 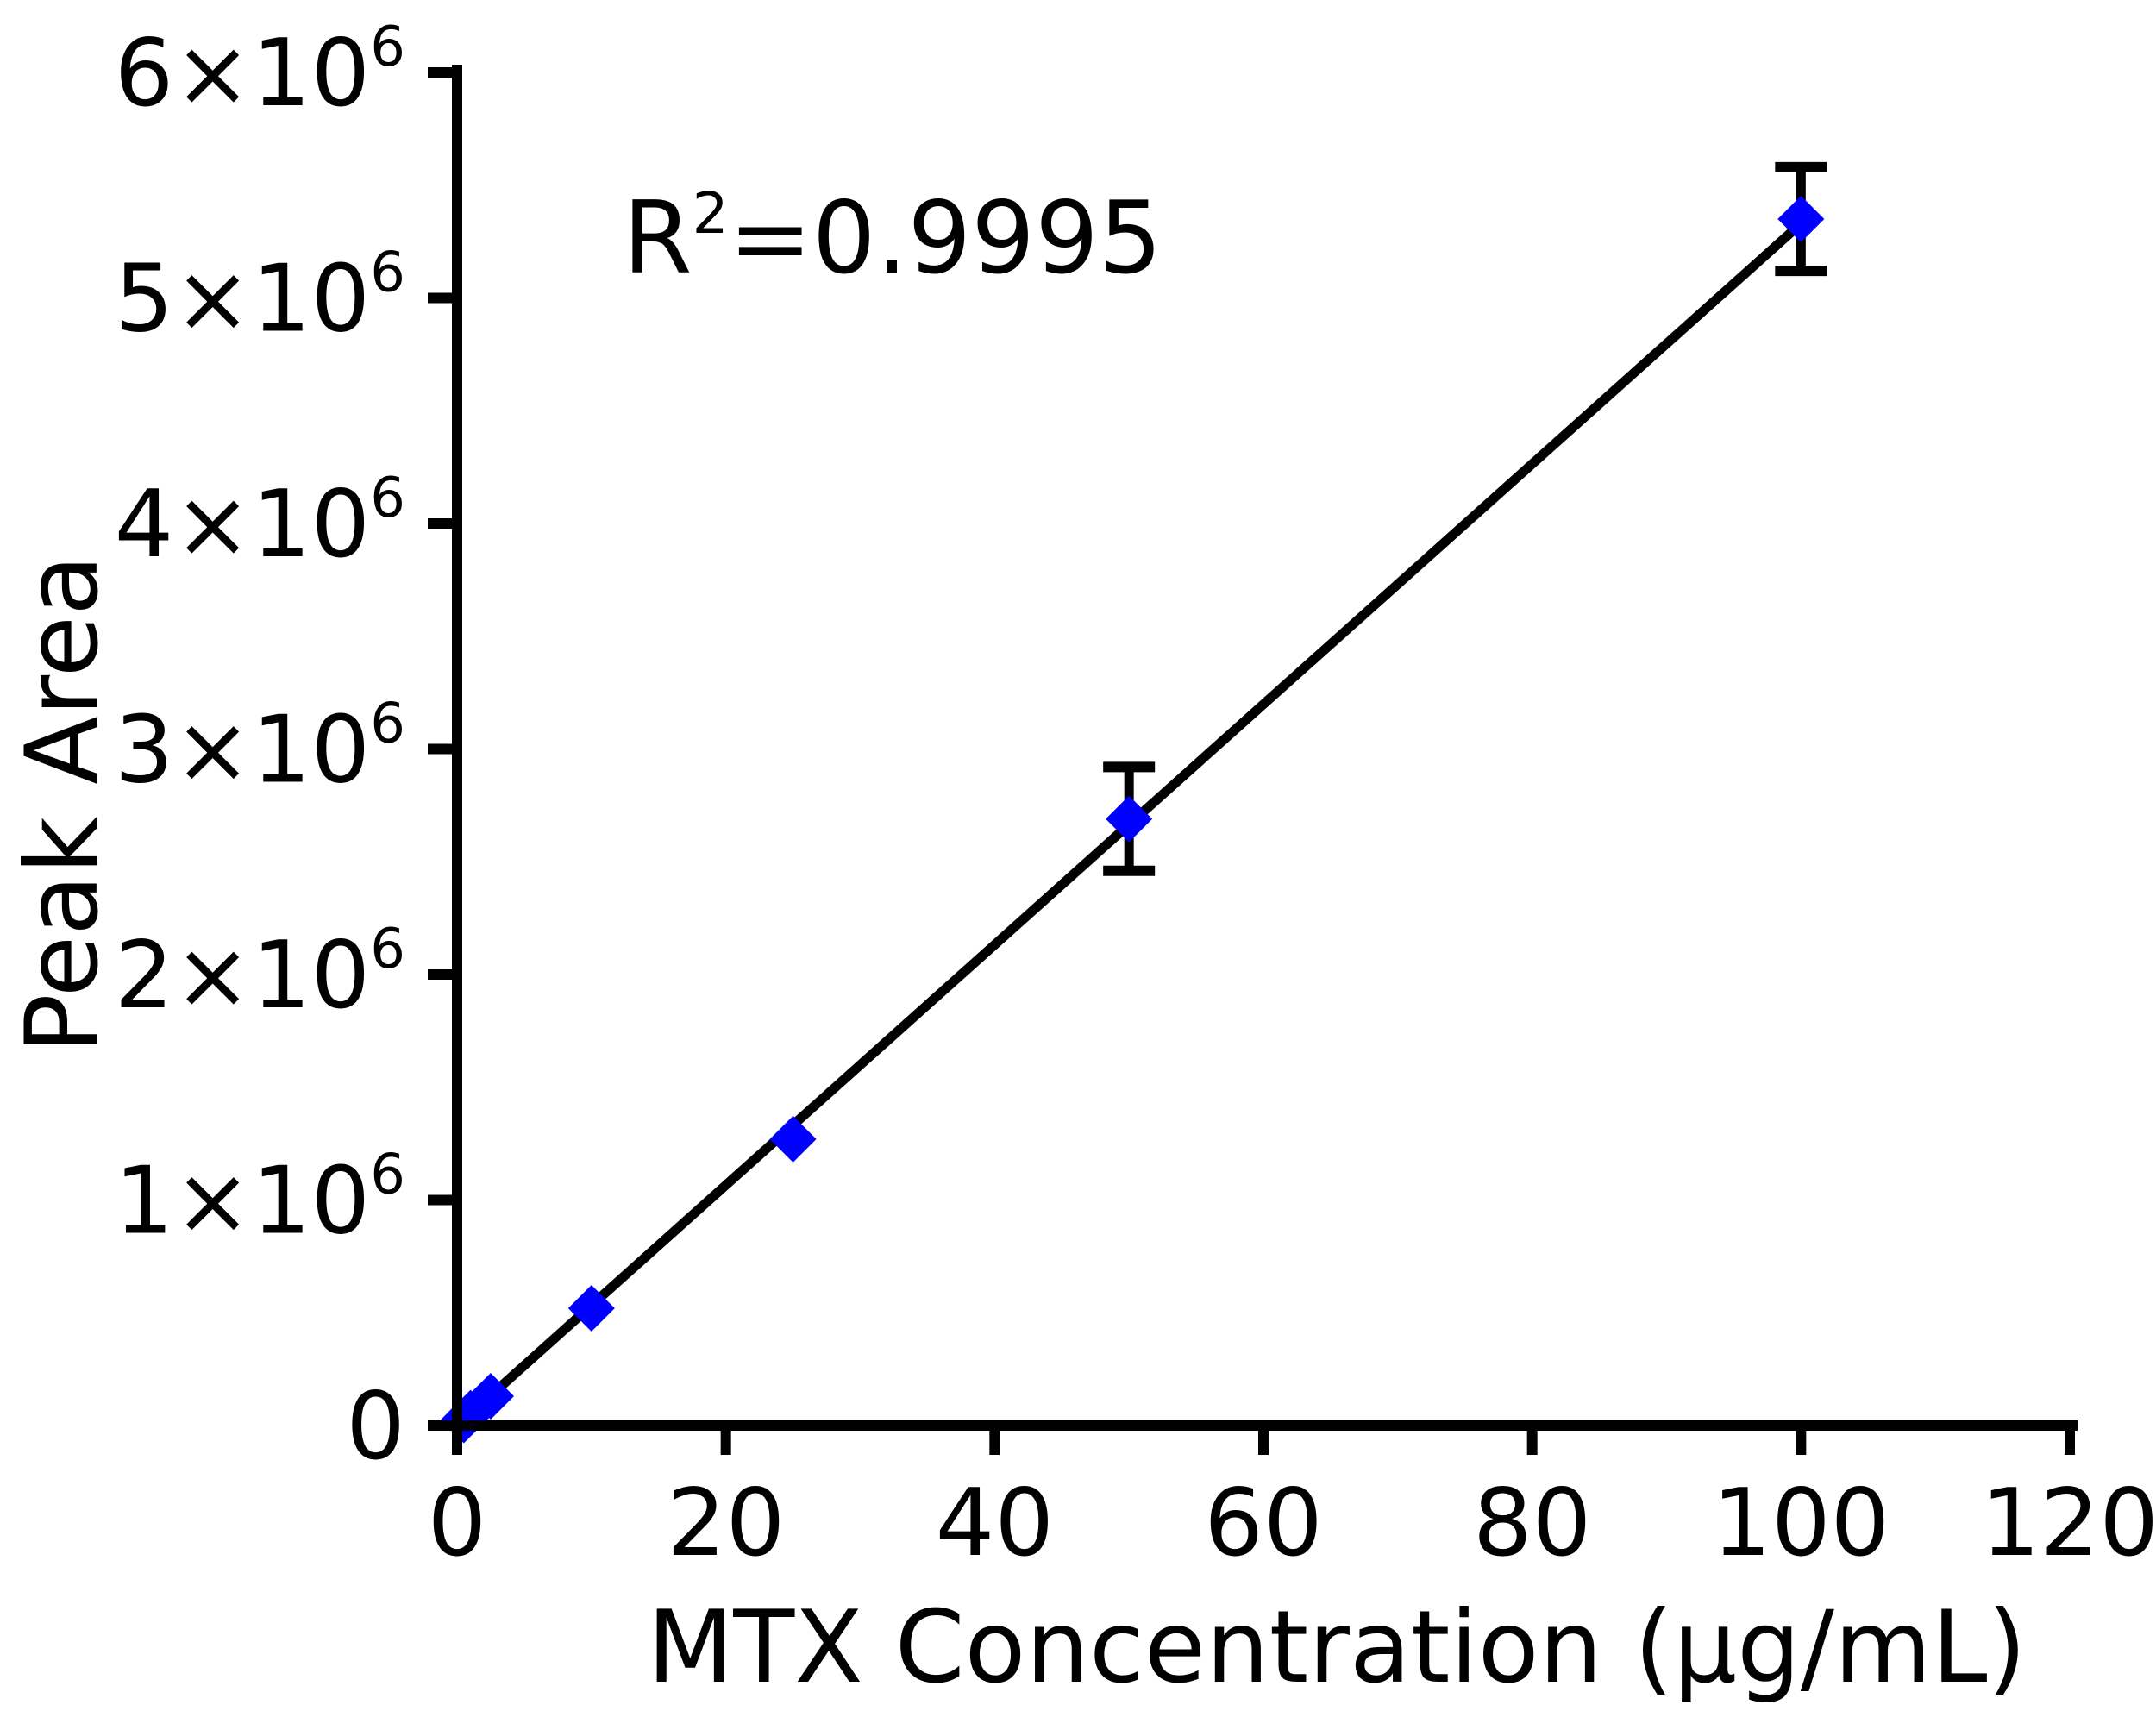 What do you see at coordinates (457, 1523) in the screenshot?
I see `x-tick-label: 0` at bounding box center [457, 1523].